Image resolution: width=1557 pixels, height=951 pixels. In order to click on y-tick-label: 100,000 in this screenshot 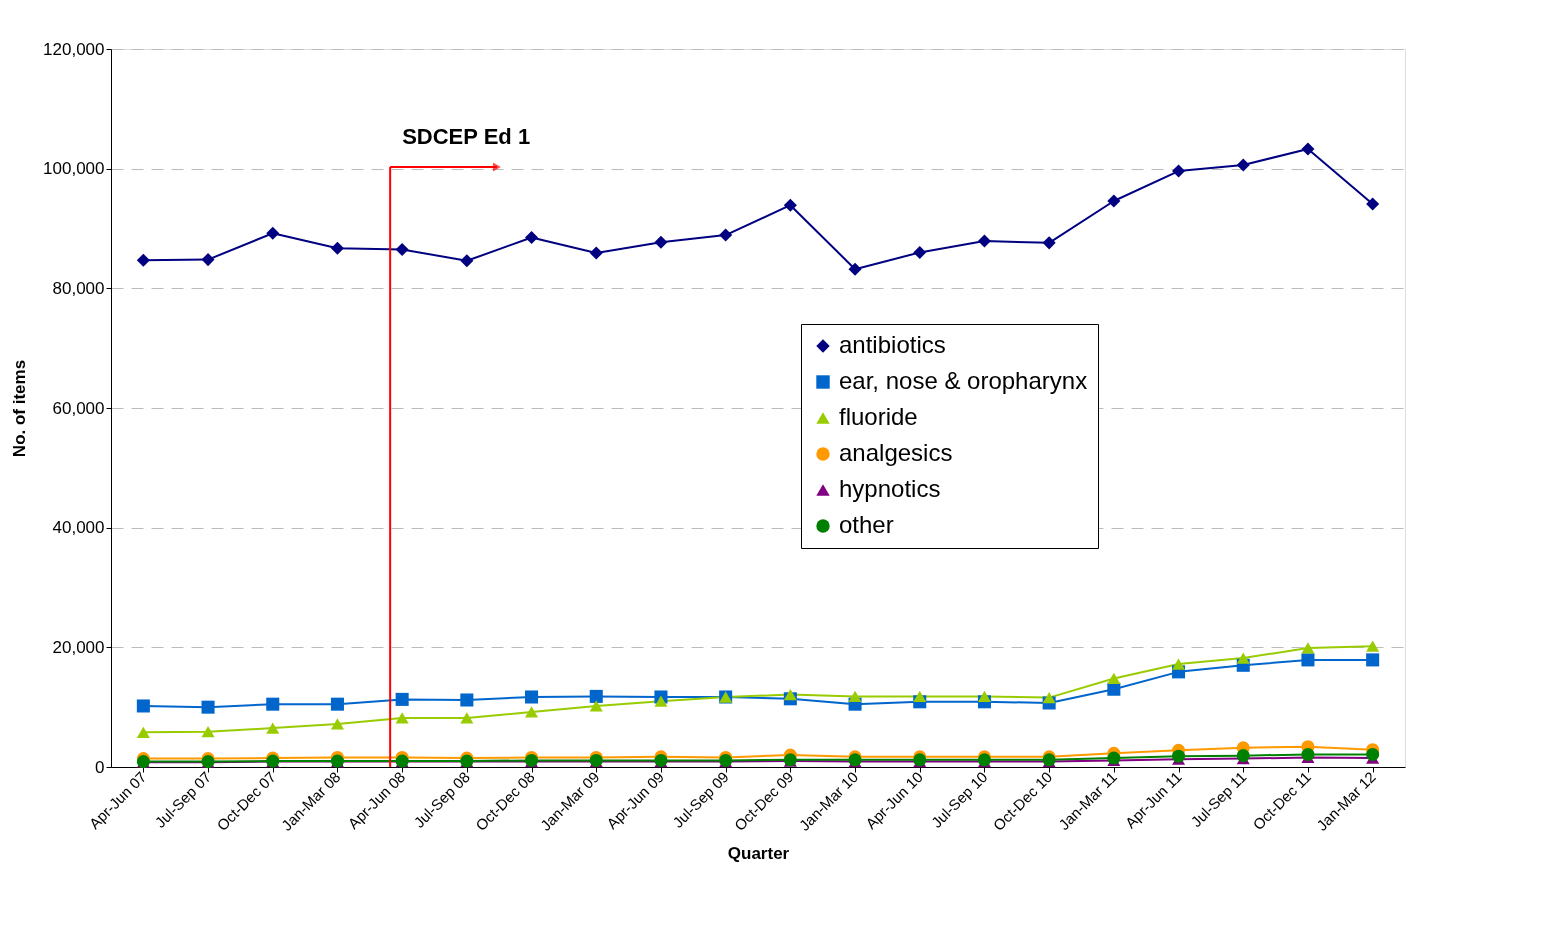, I will do `click(74, 169)`.